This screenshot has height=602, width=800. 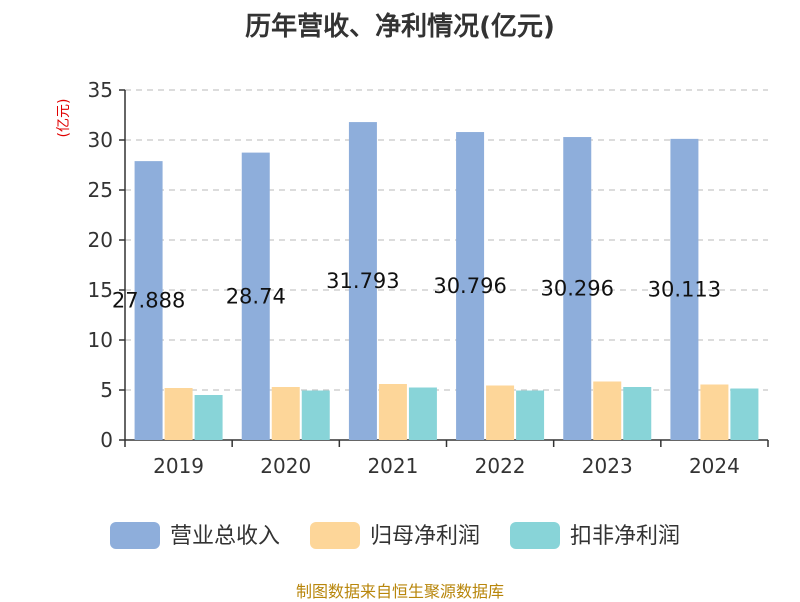 What do you see at coordinates (100, 290) in the screenshot?
I see `y-tick-label: 15` at bounding box center [100, 290].